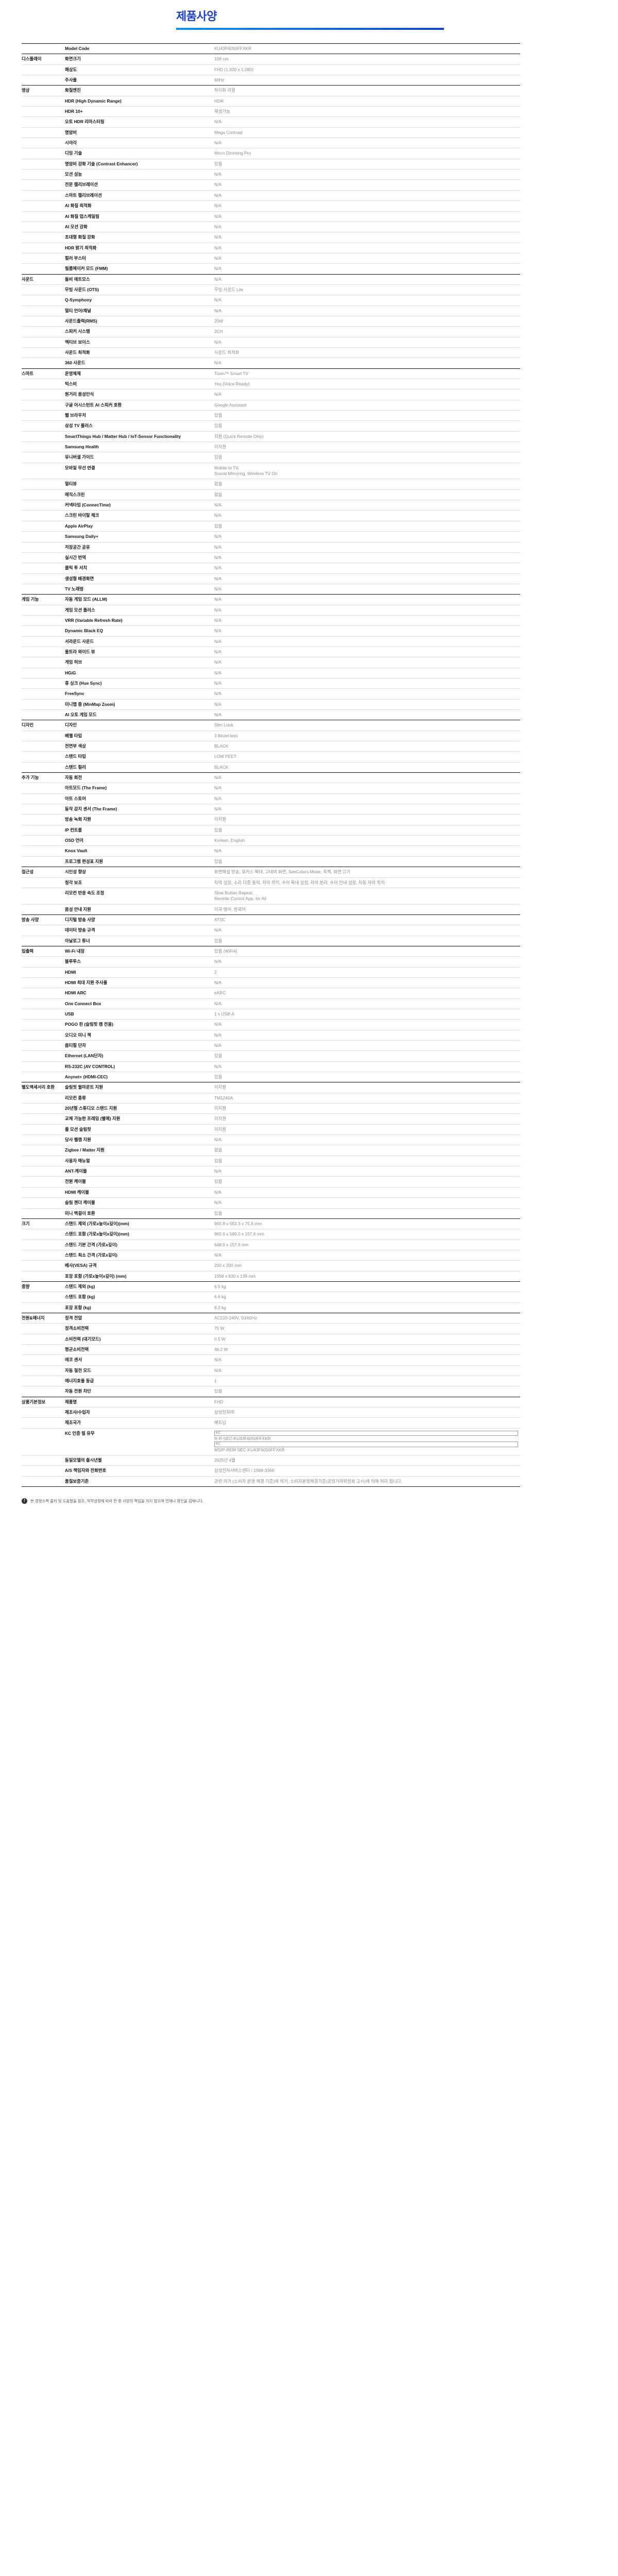 This screenshot has width=618, height=2576. Describe the element at coordinates (139, 610) in the screenshot. I see `row-label: 게임 모션 플러스` at that location.